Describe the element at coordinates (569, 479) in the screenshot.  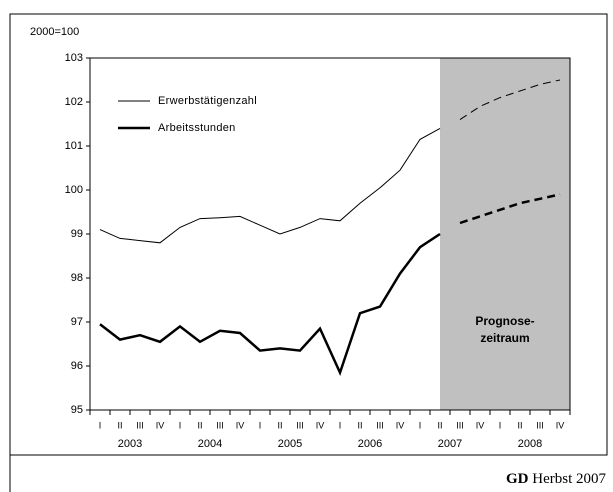
I see `source-text: Herbst 2007` at that location.